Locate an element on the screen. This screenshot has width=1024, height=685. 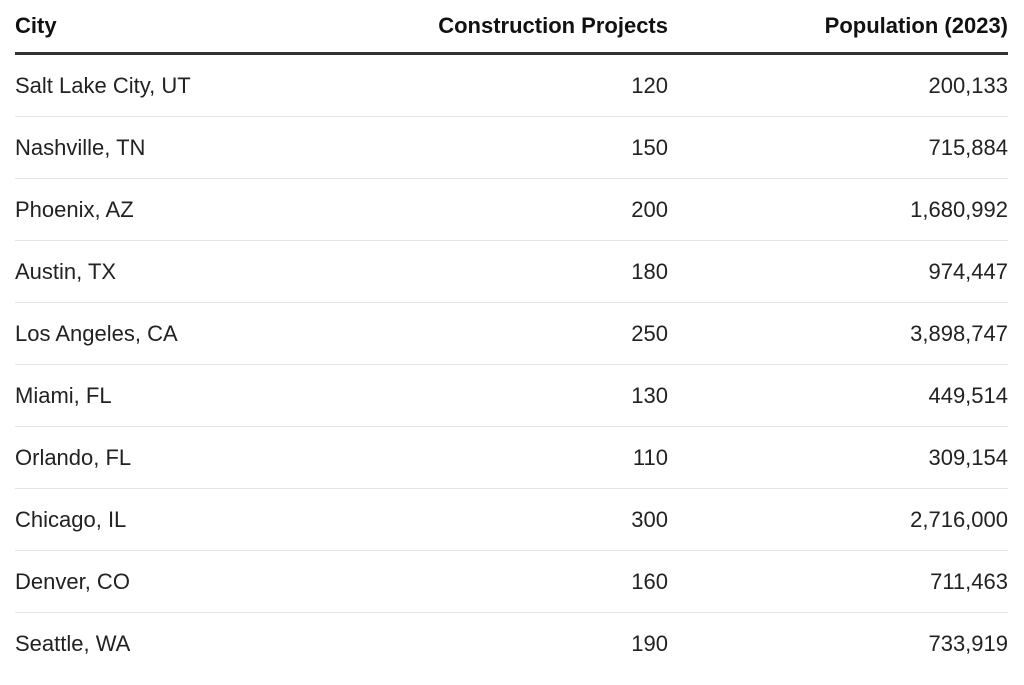
cell-city: Phoenix, AZ is located at coordinates (165, 209).